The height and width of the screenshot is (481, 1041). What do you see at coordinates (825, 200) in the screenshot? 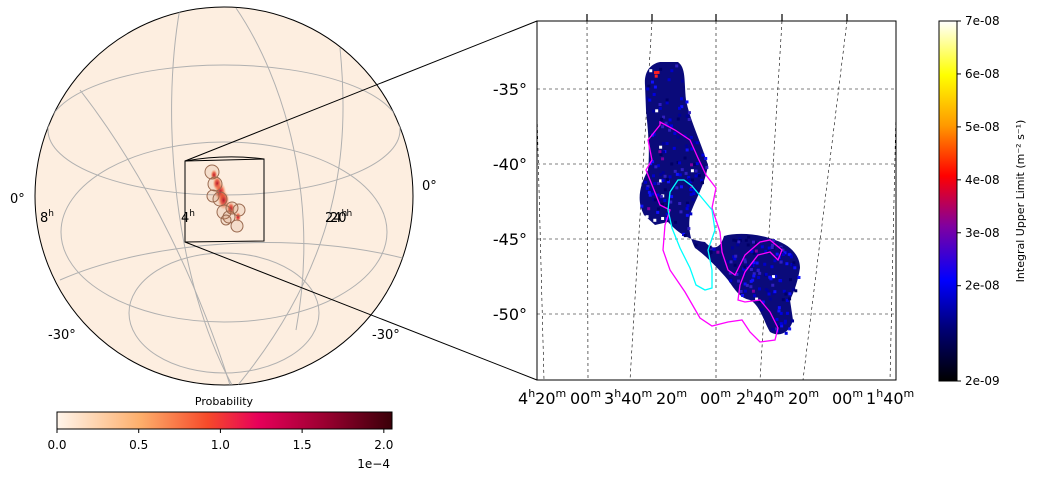
I see `ra-gridline` at bounding box center [825, 200].